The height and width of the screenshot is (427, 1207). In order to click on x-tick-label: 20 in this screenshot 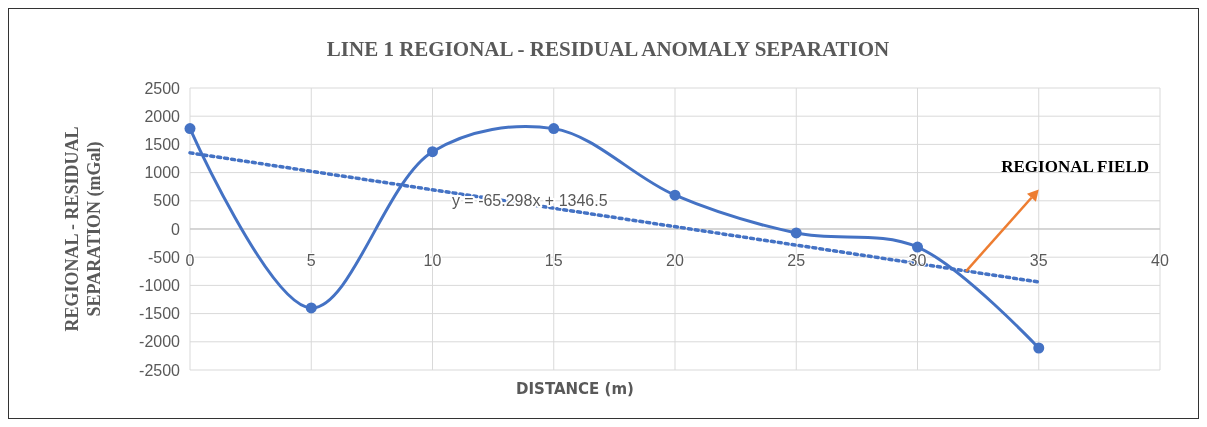, I will do `click(675, 260)`.